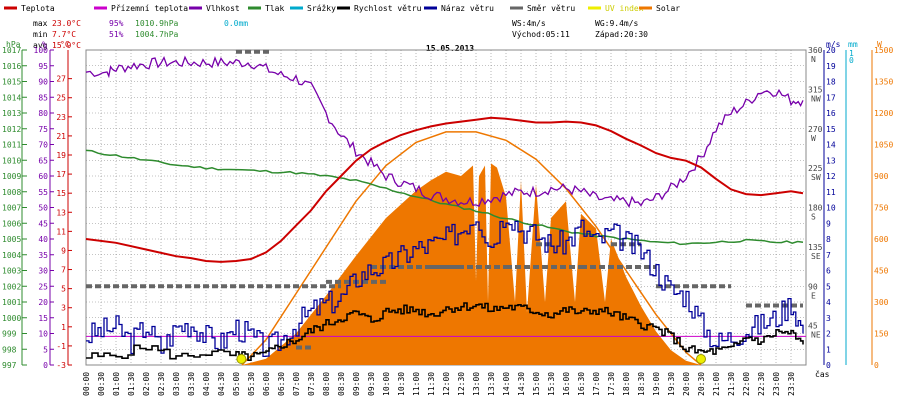  What do you see at coordinates (61, 193) in the screenshot?
I see `temp-tick-label: 15` at bounding box center [61, 193].